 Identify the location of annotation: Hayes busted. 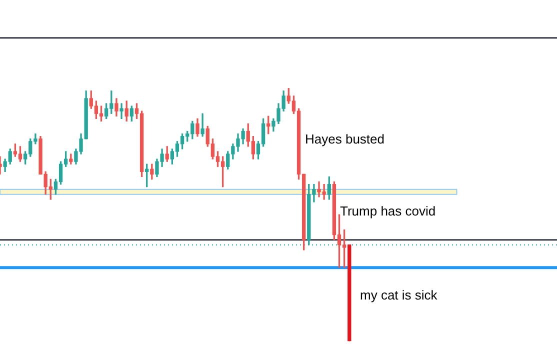
(344, 139).